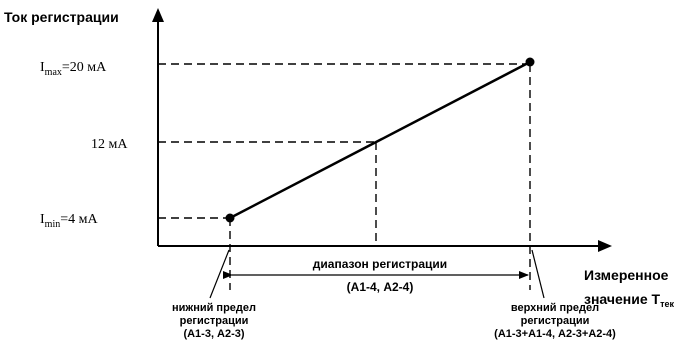 The height and width of the screenshot is (352, 691). Describe the element at coordinates (629, 300) in the screenshot. I see `x-axis-label-line2: значение Tтек` at that location.